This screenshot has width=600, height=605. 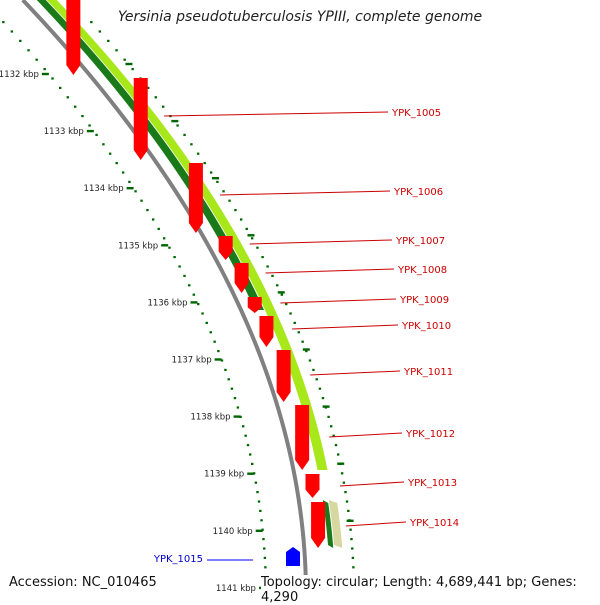 What do you see at coordinates (424, 300) in the screenshot?
I see `gene-label-ypk_1009: YPK_1009` at bounding box center [424, 300].